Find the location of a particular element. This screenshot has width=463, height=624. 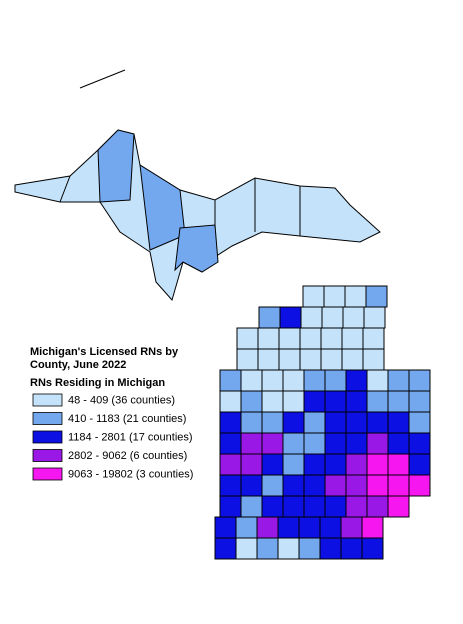

county-border is located at coordinates (65, 189).